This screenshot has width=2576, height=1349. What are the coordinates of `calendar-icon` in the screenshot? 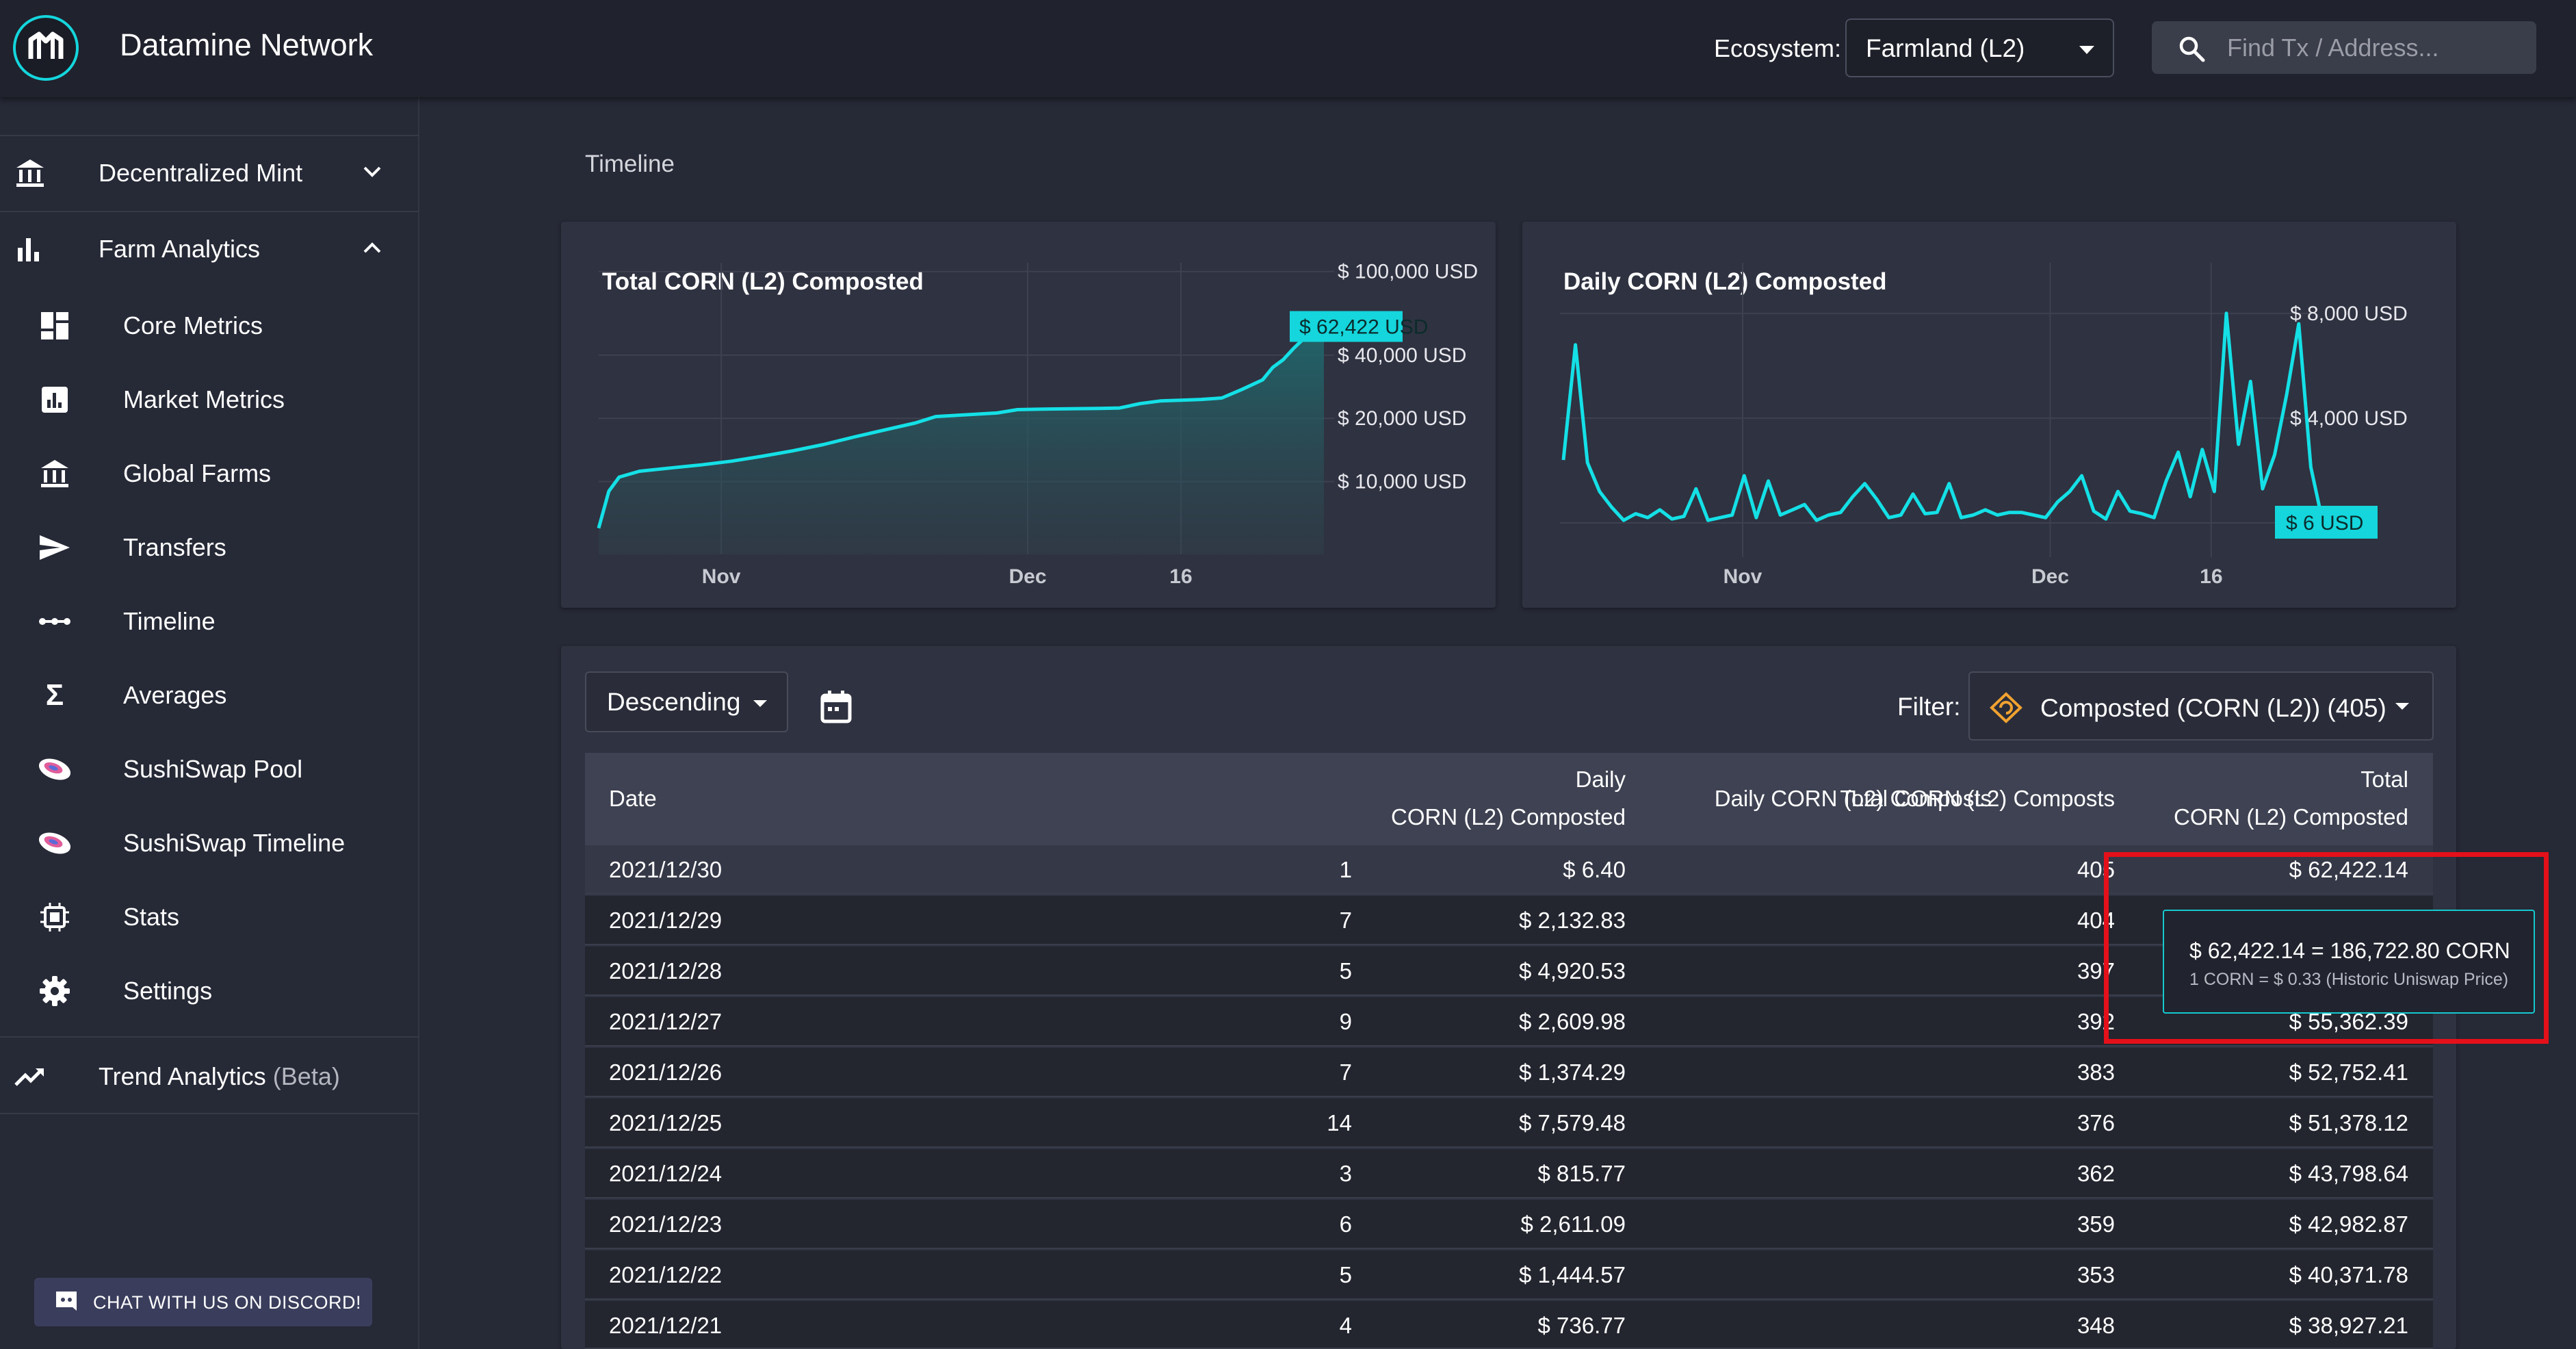 It's located at (836, 707).